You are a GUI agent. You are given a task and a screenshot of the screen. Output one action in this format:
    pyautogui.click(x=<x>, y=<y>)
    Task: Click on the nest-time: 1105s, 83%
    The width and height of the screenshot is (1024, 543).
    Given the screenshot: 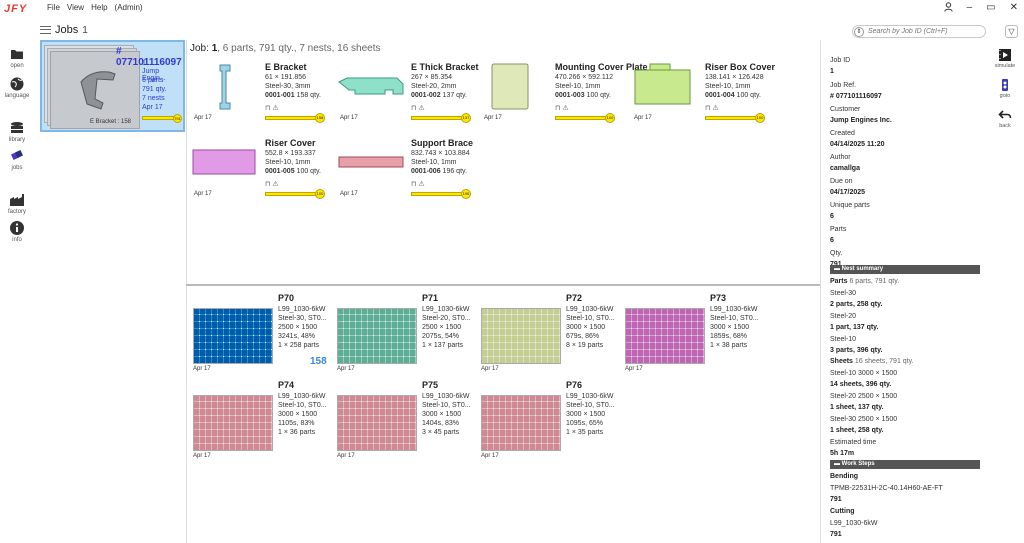 What is the action you would take?
    pyautogui.click(x=296, y=423)
    